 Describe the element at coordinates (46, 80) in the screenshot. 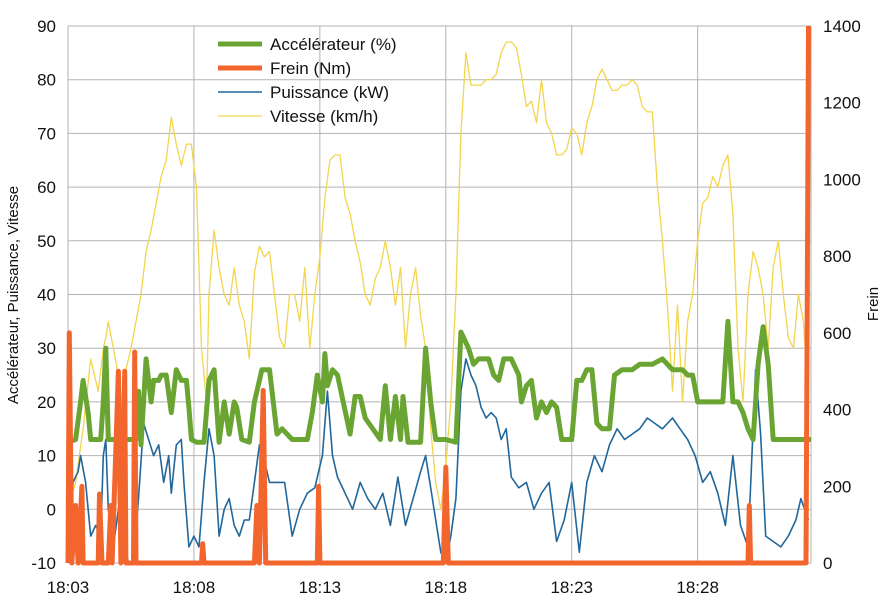

I see `left-tick-label: 80` at that location.